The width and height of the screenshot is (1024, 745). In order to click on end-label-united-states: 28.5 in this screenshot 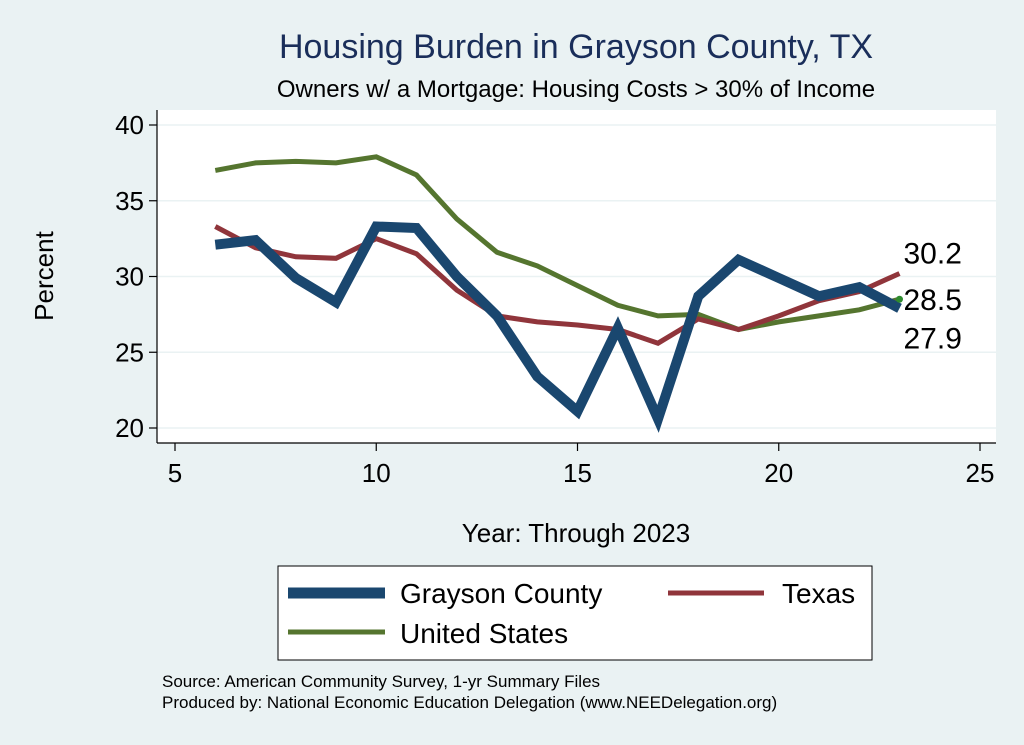, I will do `click(933, 300)`.